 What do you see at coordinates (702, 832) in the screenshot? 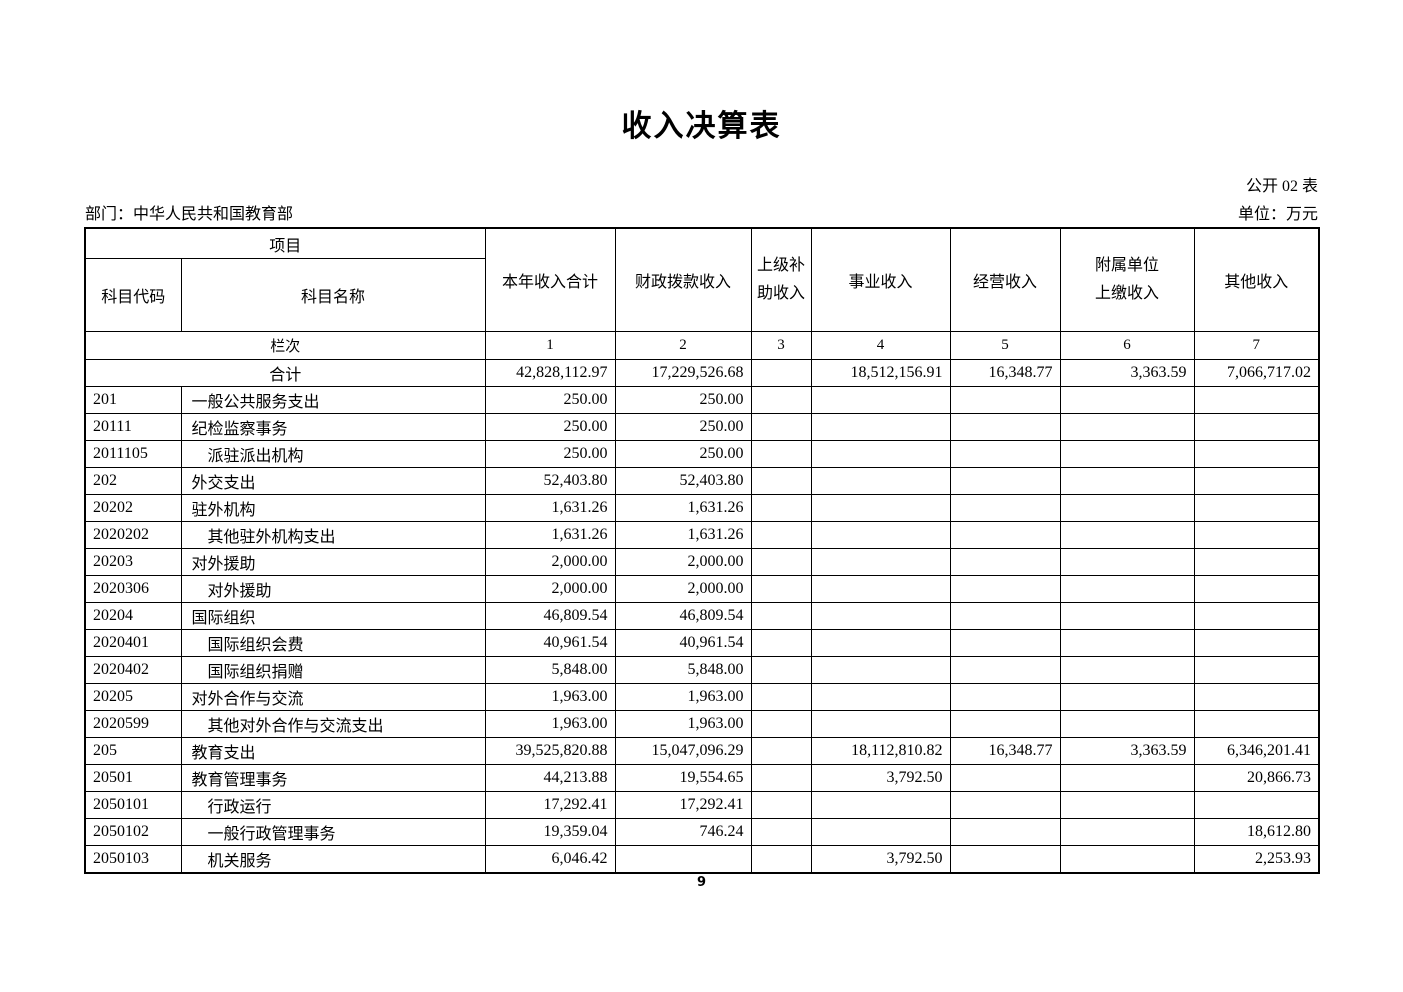
I see `table-row: 2050102 一般行政管理事务 19,359.04 746.24 18,612.80` at bounding box center [702, 832].